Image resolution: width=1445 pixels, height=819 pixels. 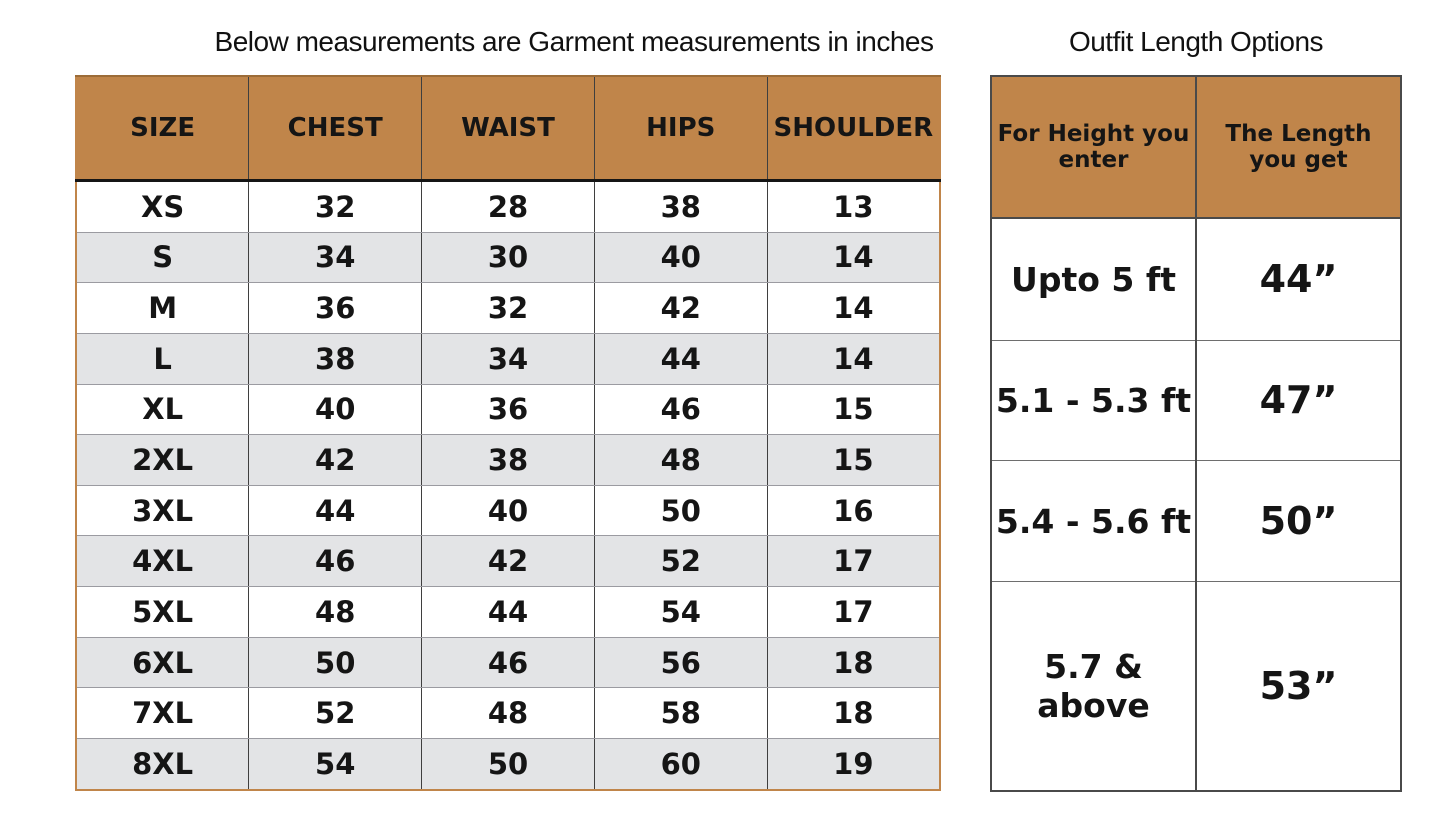 I want to click on size-label-cell: XS, so click(x=162, y=206).